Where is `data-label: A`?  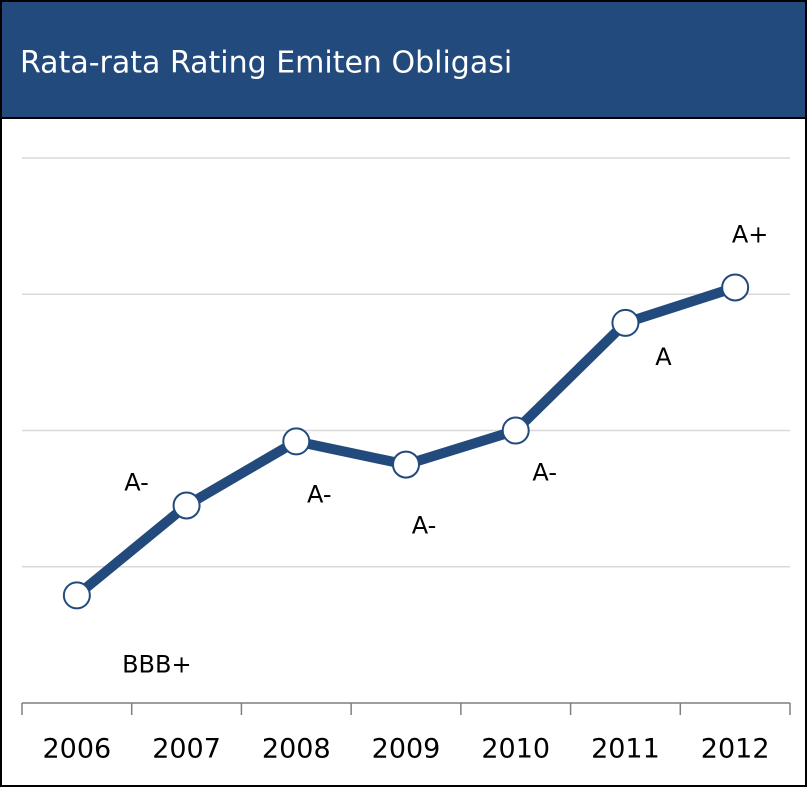
data-label: A is located at coordinates (663, 357).